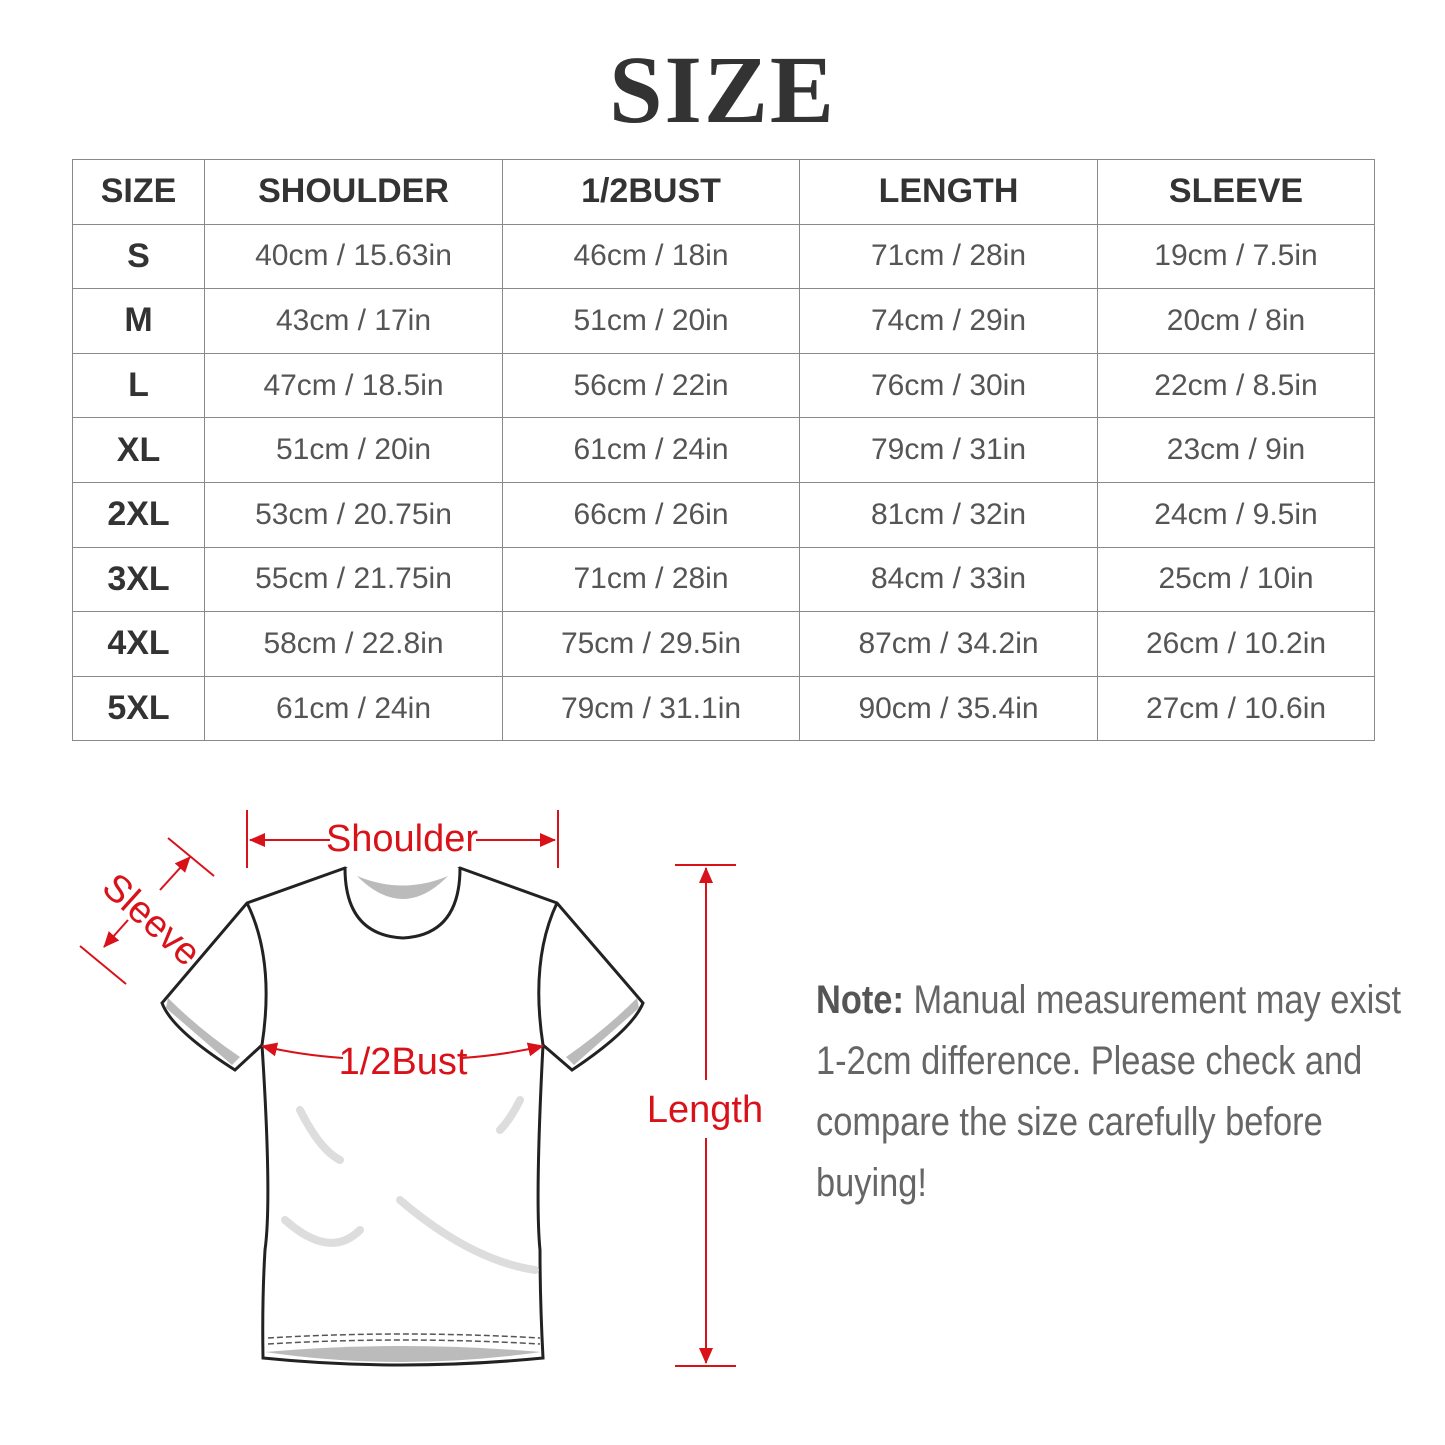  Describe the element at coordinates (1236, 450) in the screenshot. I see `measurement-cell: 23cm / 9in` at that location.